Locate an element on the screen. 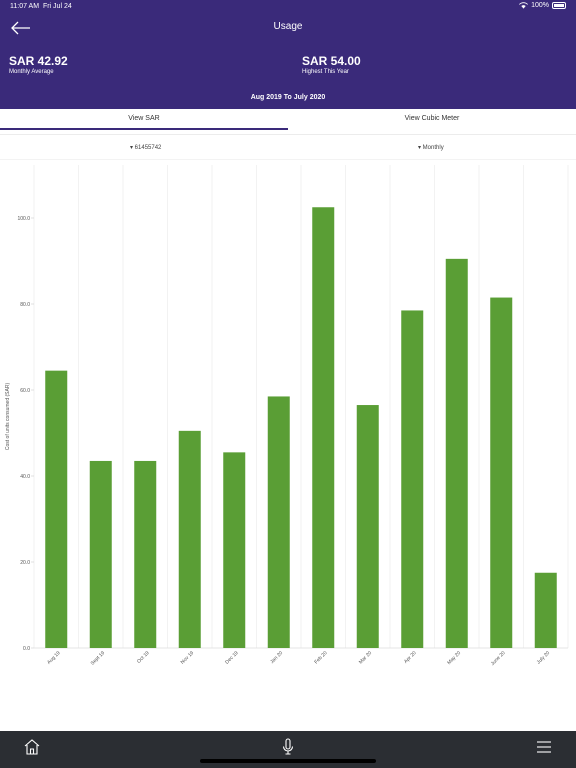 The image size is (576, 768). page-title: Usage is located at coordinates (288, 26).